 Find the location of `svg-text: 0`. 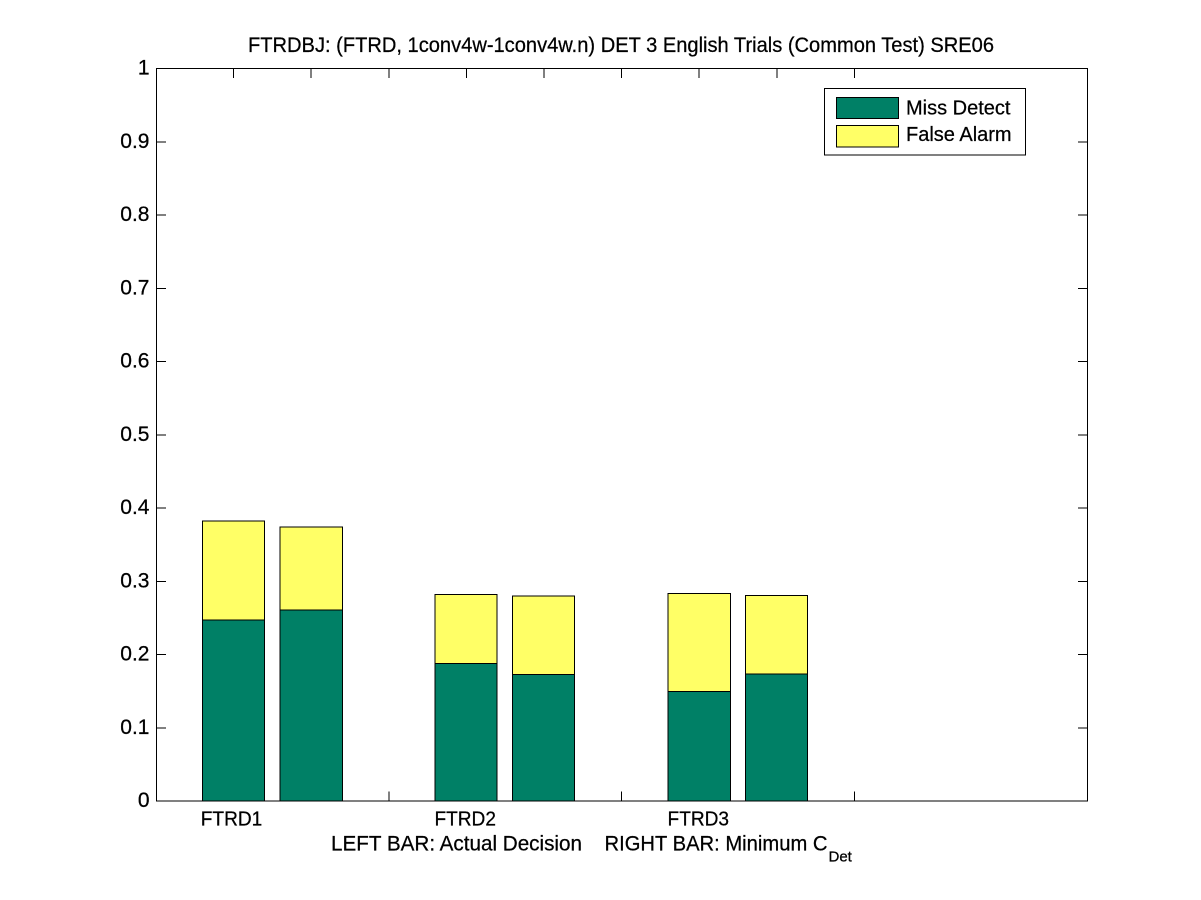

svg-text: 0 is located at coordinates (144, 800).